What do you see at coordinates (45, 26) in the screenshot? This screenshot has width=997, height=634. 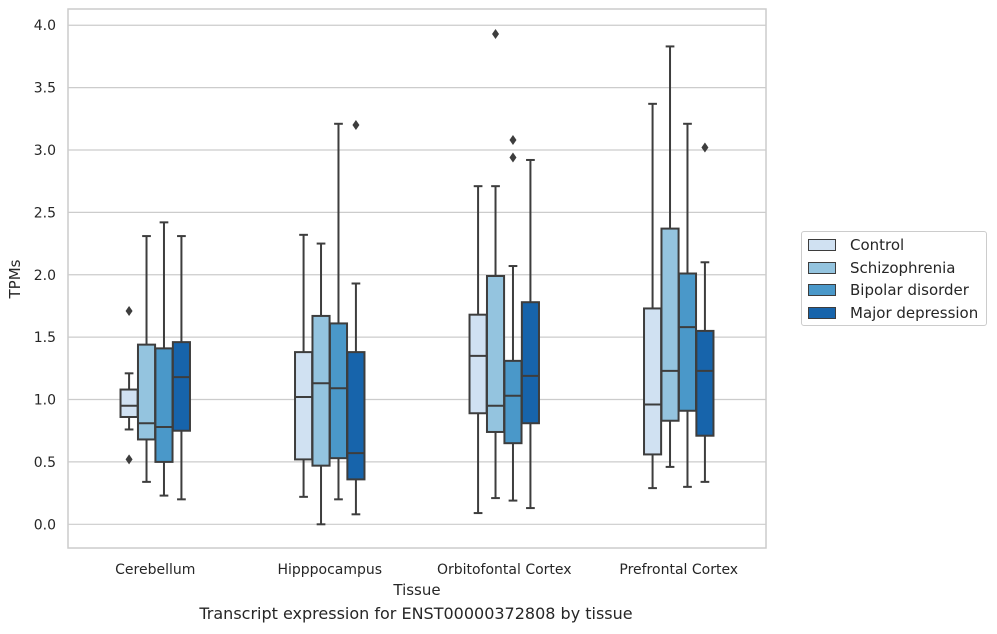 I see `y-tick-label: 4.0` at bounding box center [45, 26].